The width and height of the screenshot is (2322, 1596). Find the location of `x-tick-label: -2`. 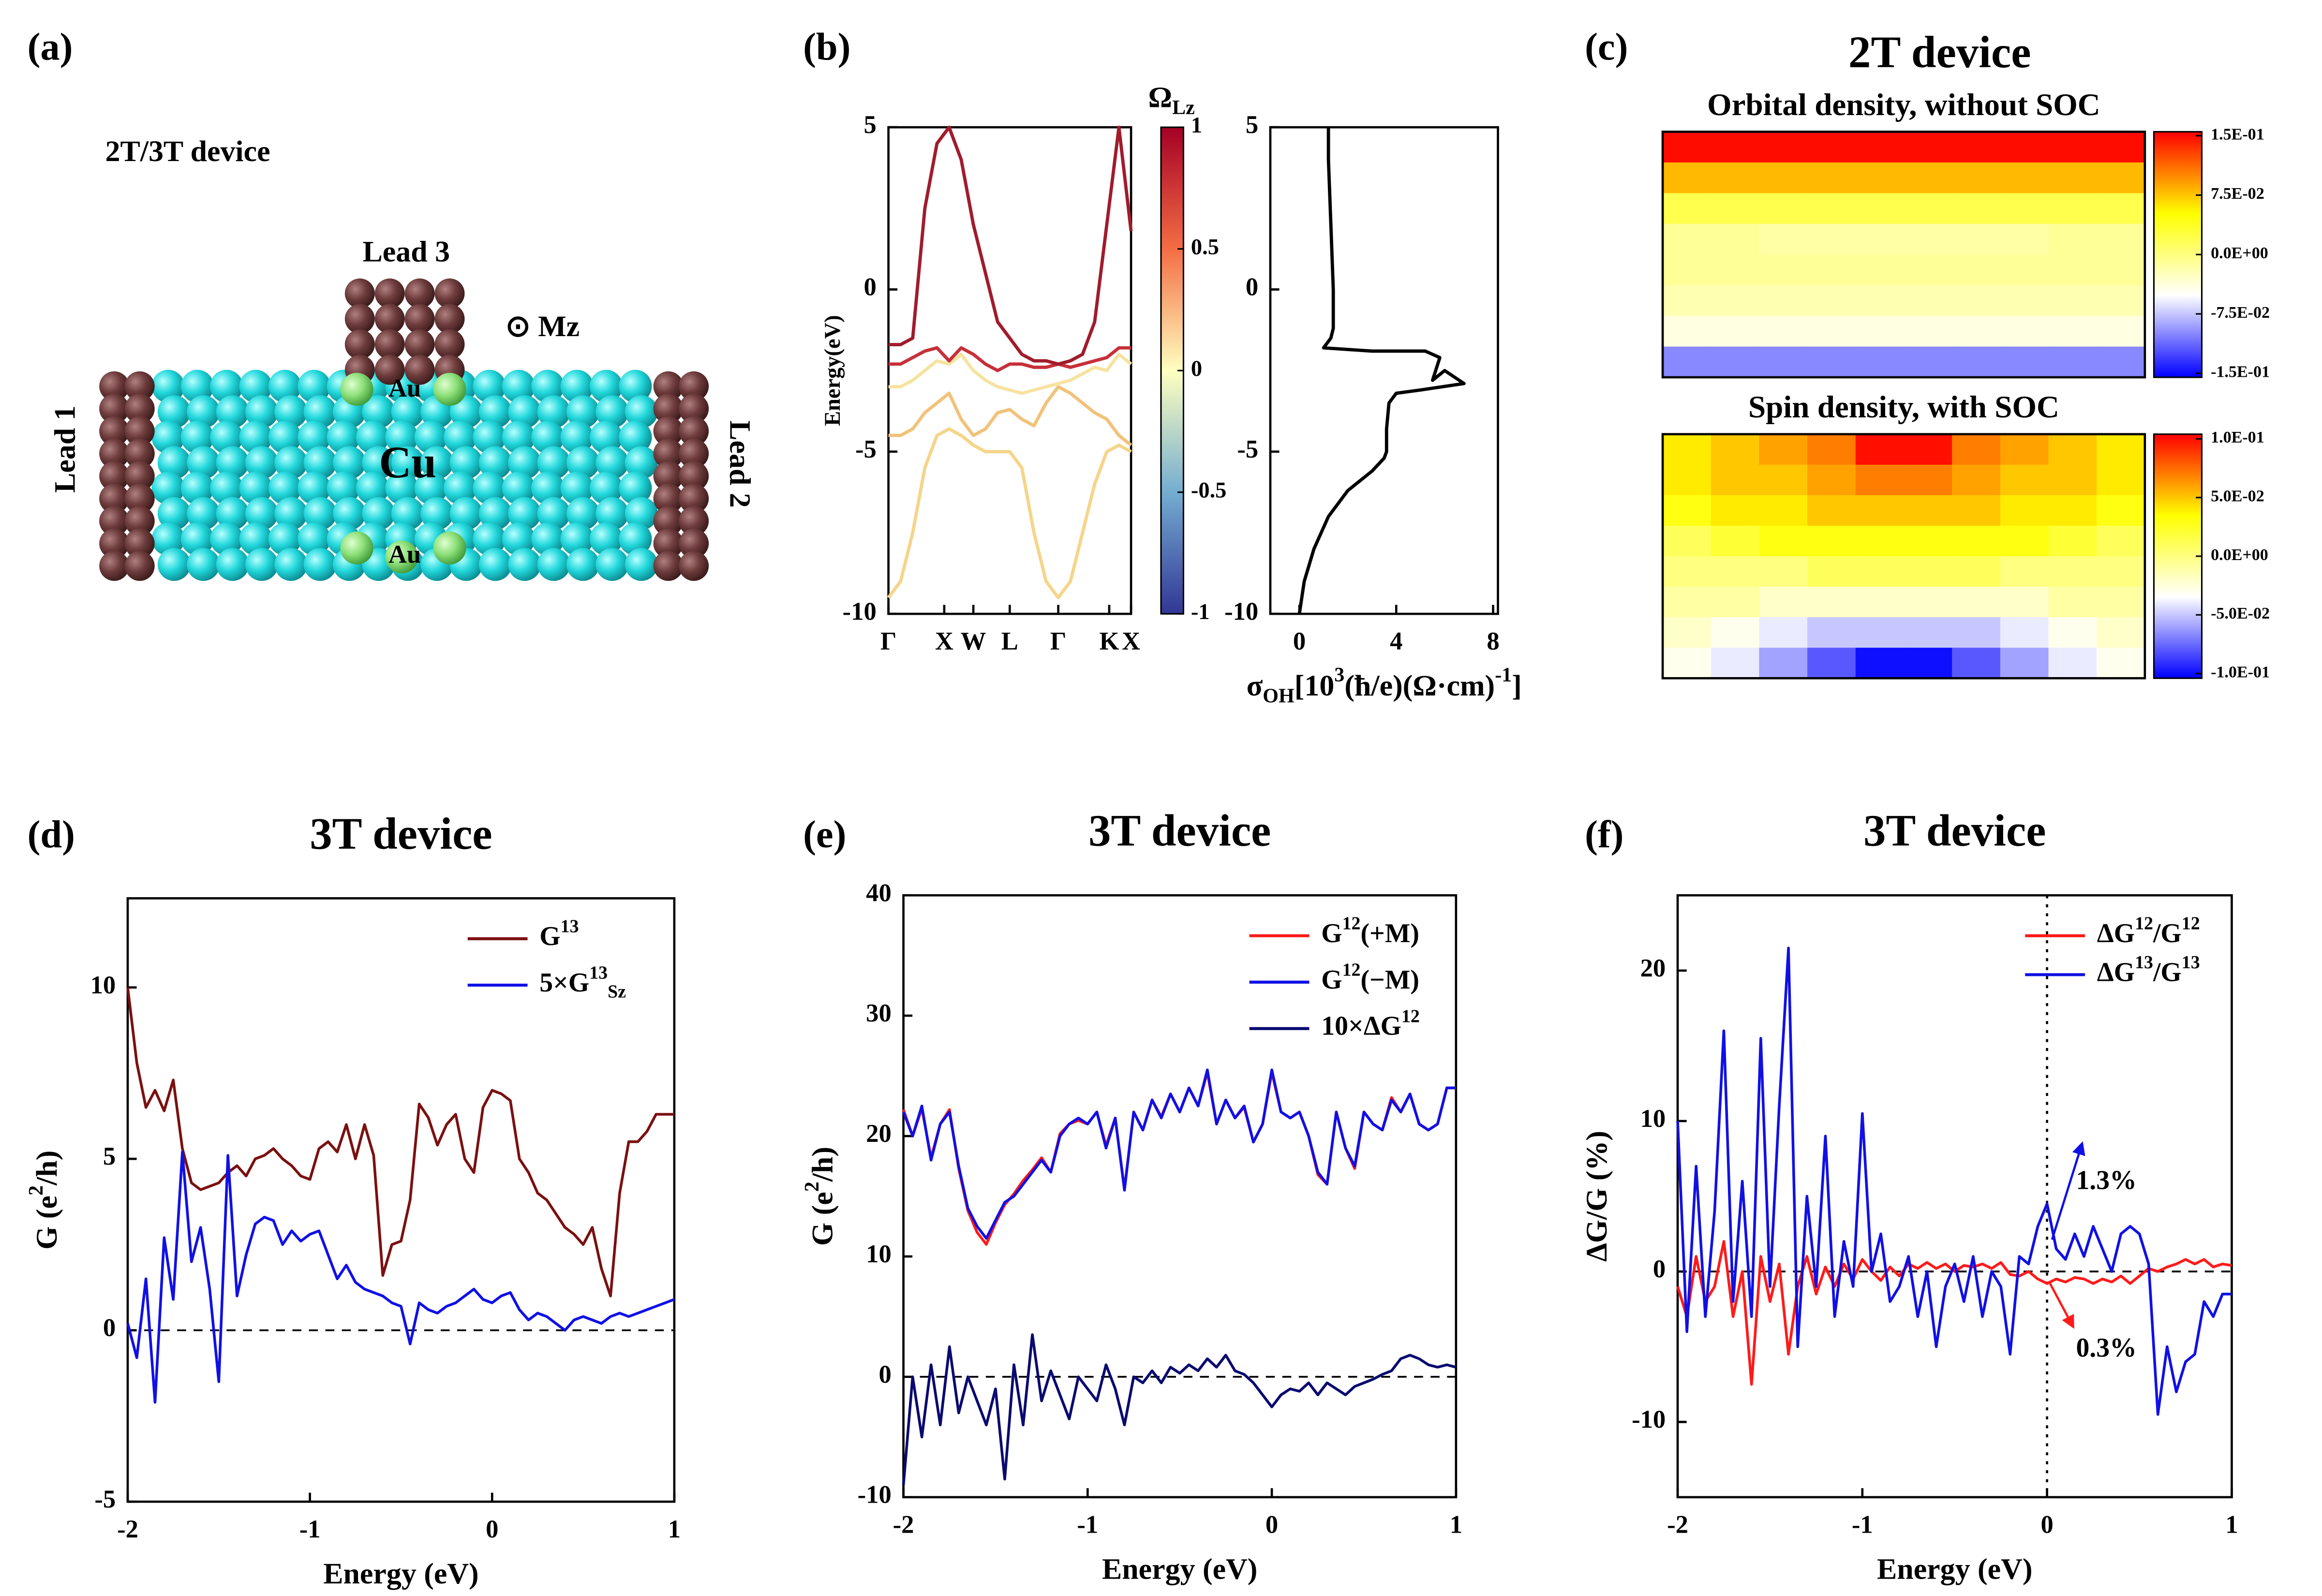

x-tick-label: -2 is located at coordinates (1677, 1525).